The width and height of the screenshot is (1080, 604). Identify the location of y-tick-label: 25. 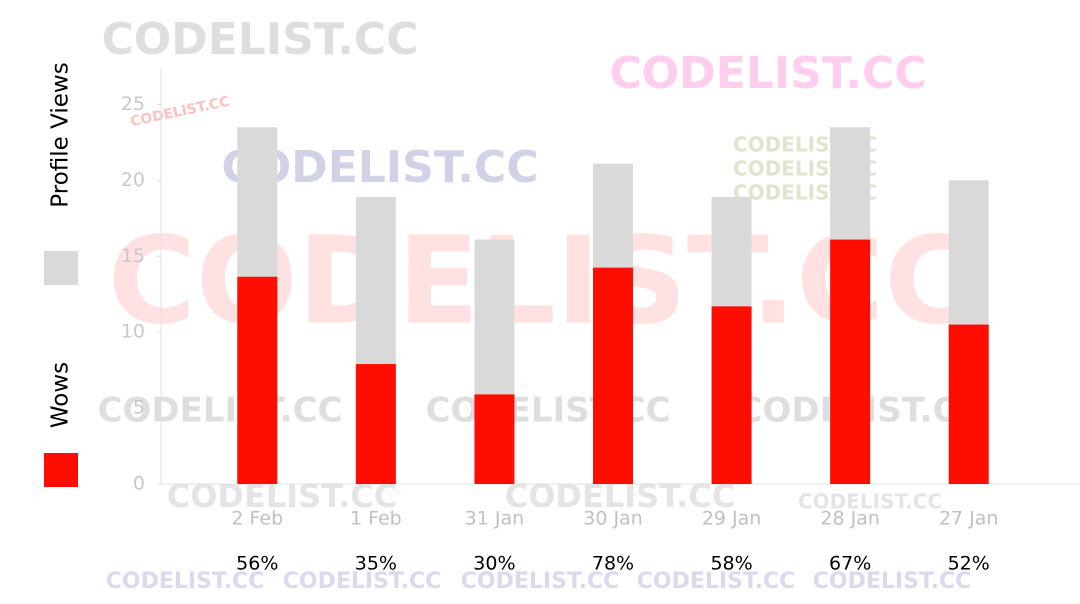
(133, 104).